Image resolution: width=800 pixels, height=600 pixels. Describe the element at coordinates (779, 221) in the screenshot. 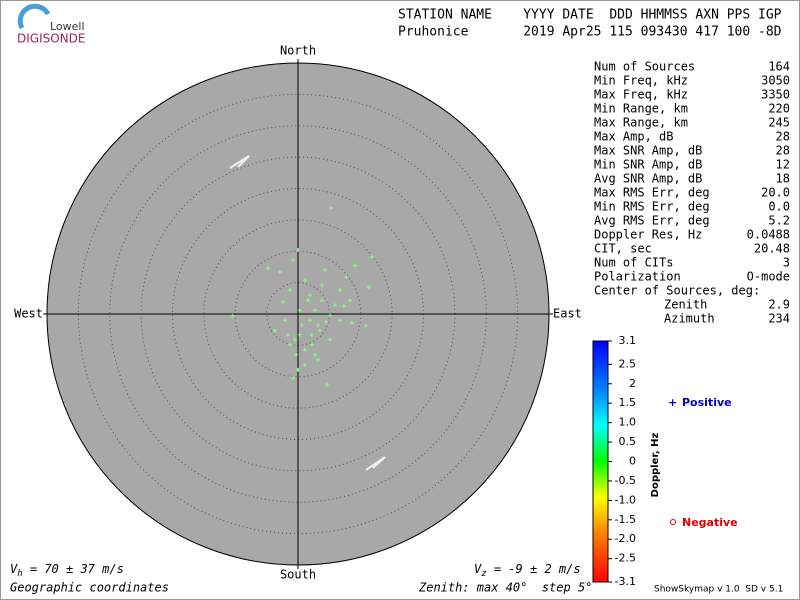

I see `stat-value: 5.2` at that location.